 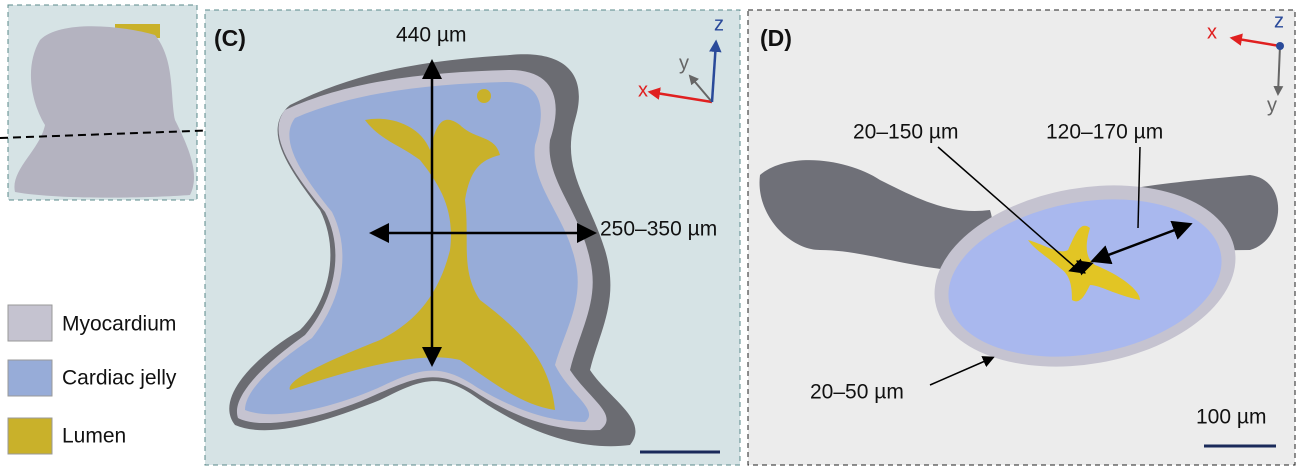 What do you see at coordinates (876, 215) in the screenshot?
I see `myocardium-outer` at bounding box center [876, 215].